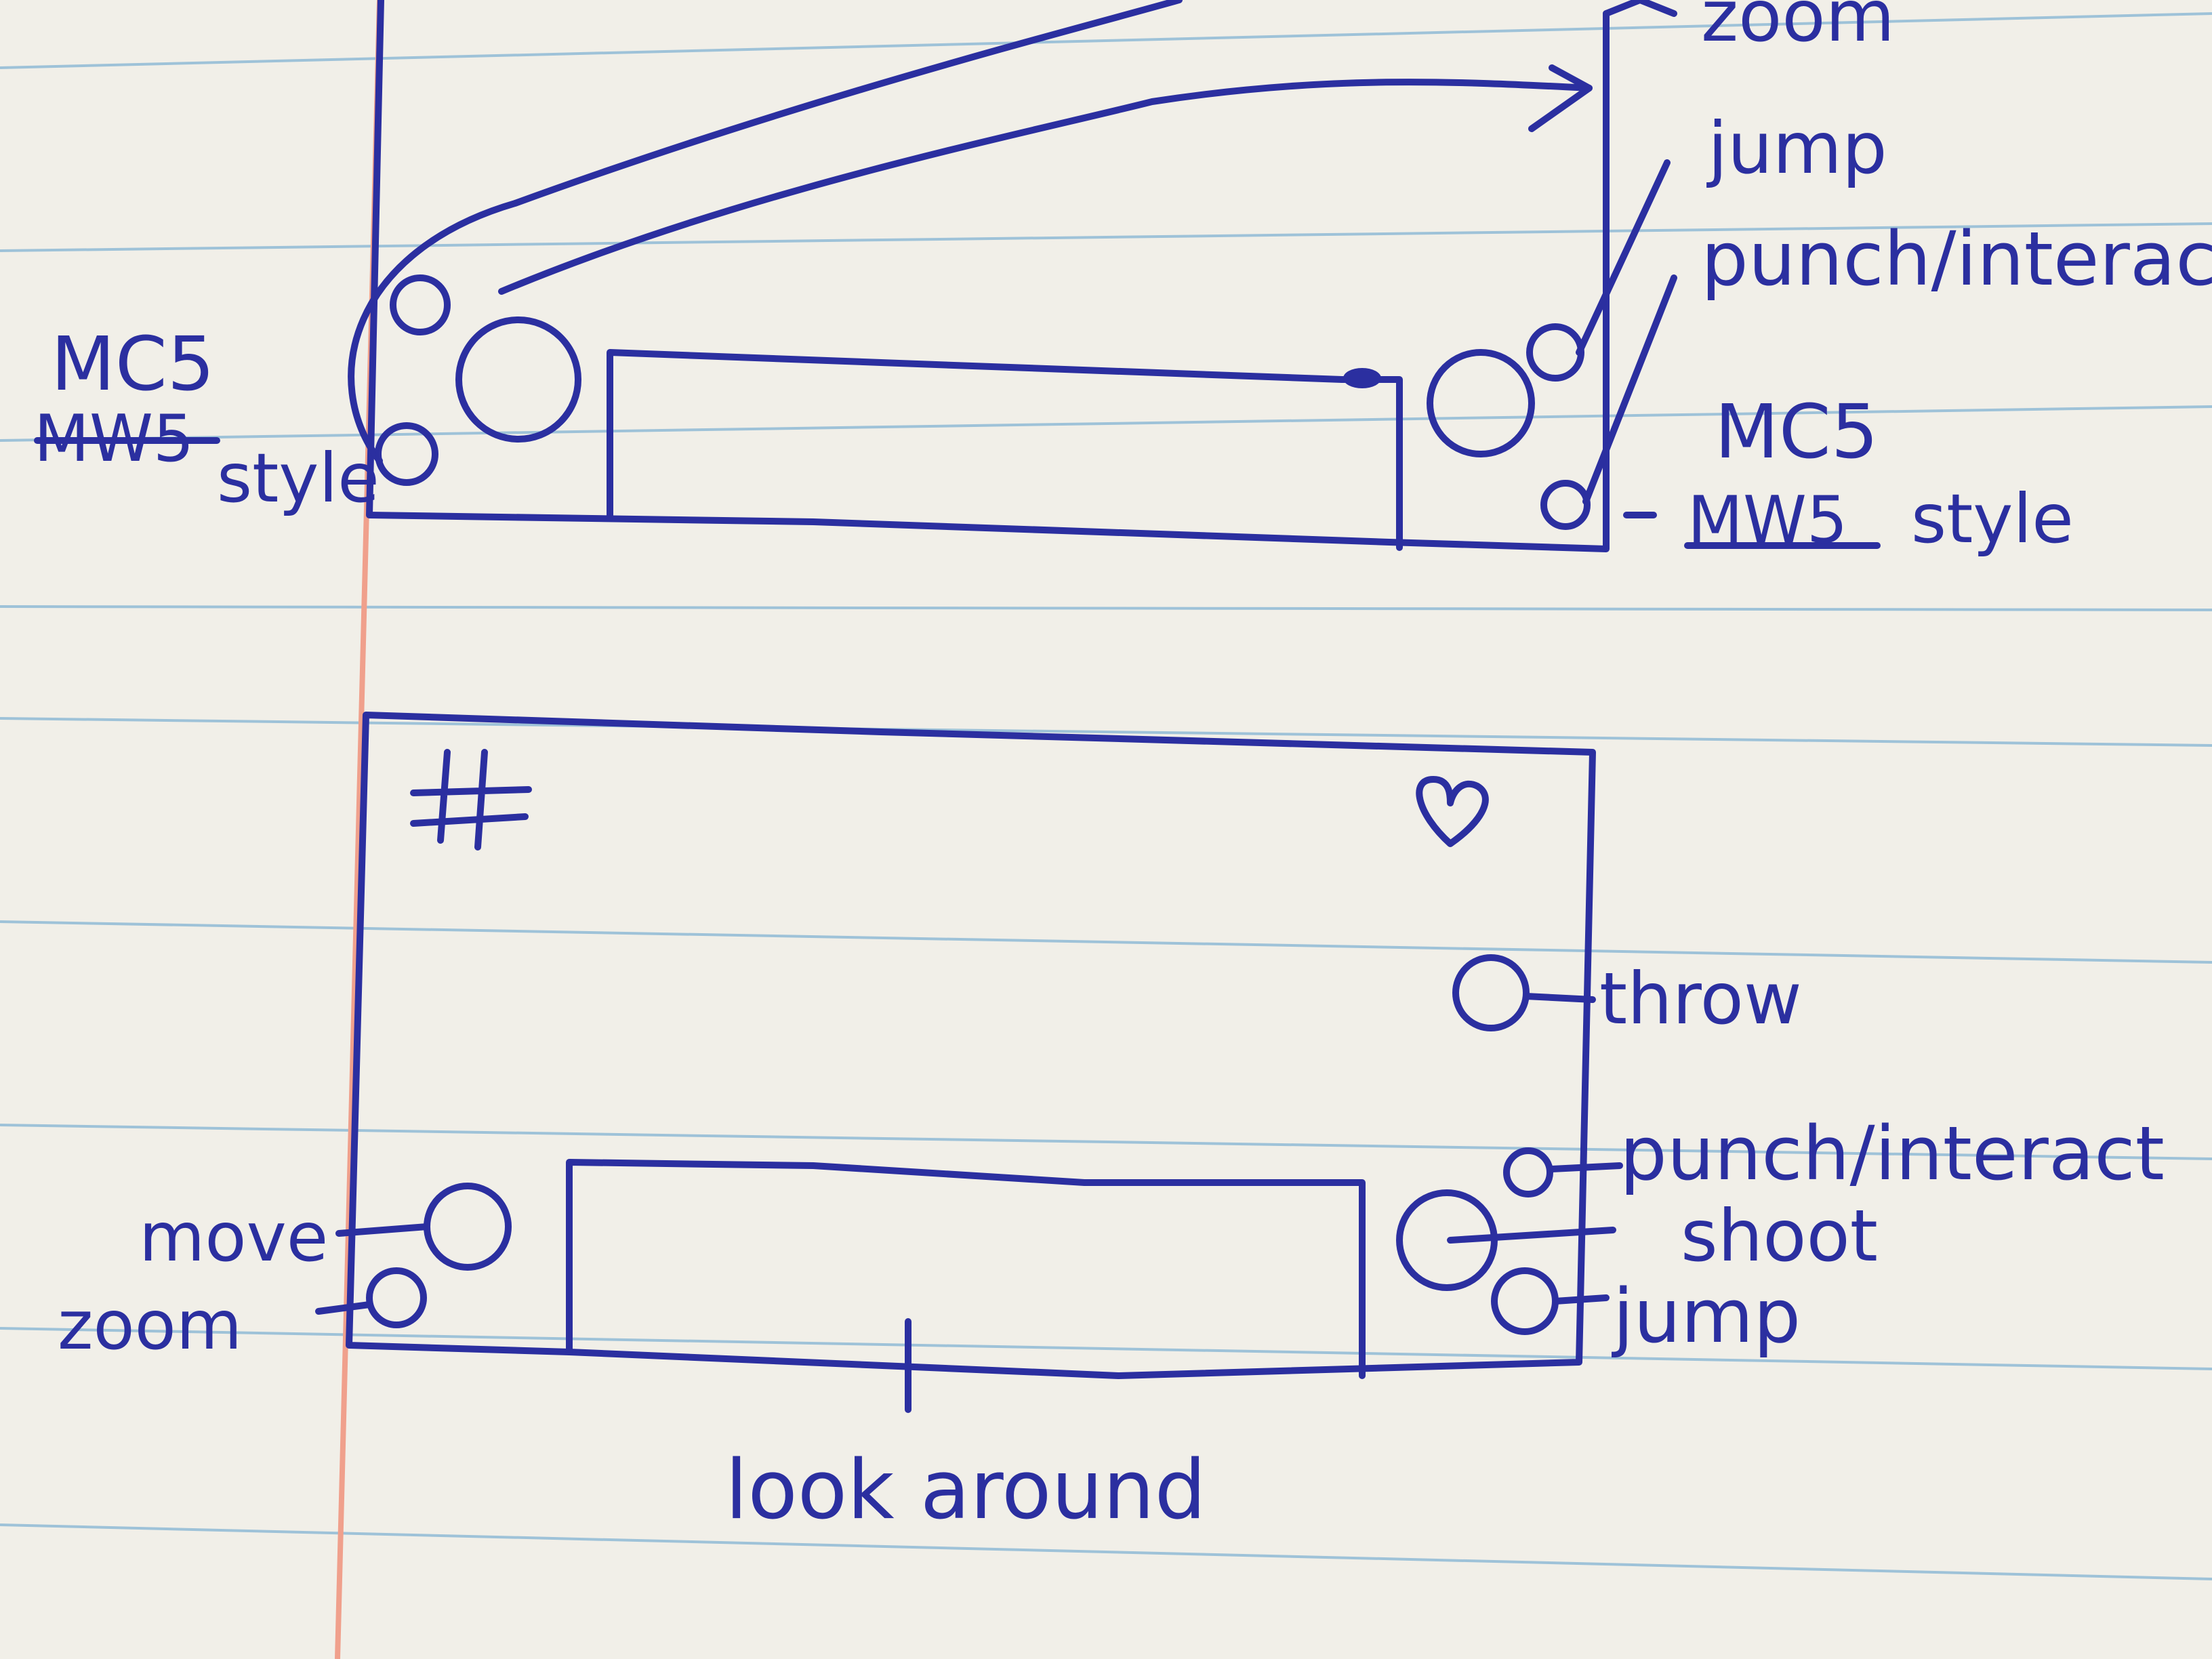  Describe the element at coordinates (396, 1298) in the screenshot. I see `zoom-button-bottom` at that location.